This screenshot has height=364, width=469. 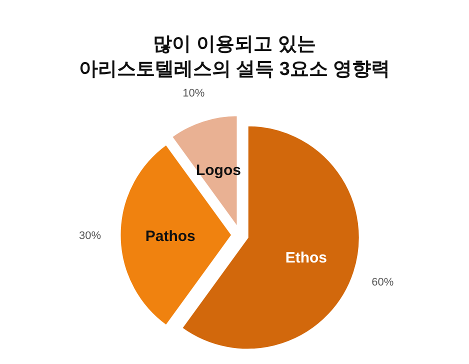 I want to click on slice-label: Logos, so click(x=218, y=170).